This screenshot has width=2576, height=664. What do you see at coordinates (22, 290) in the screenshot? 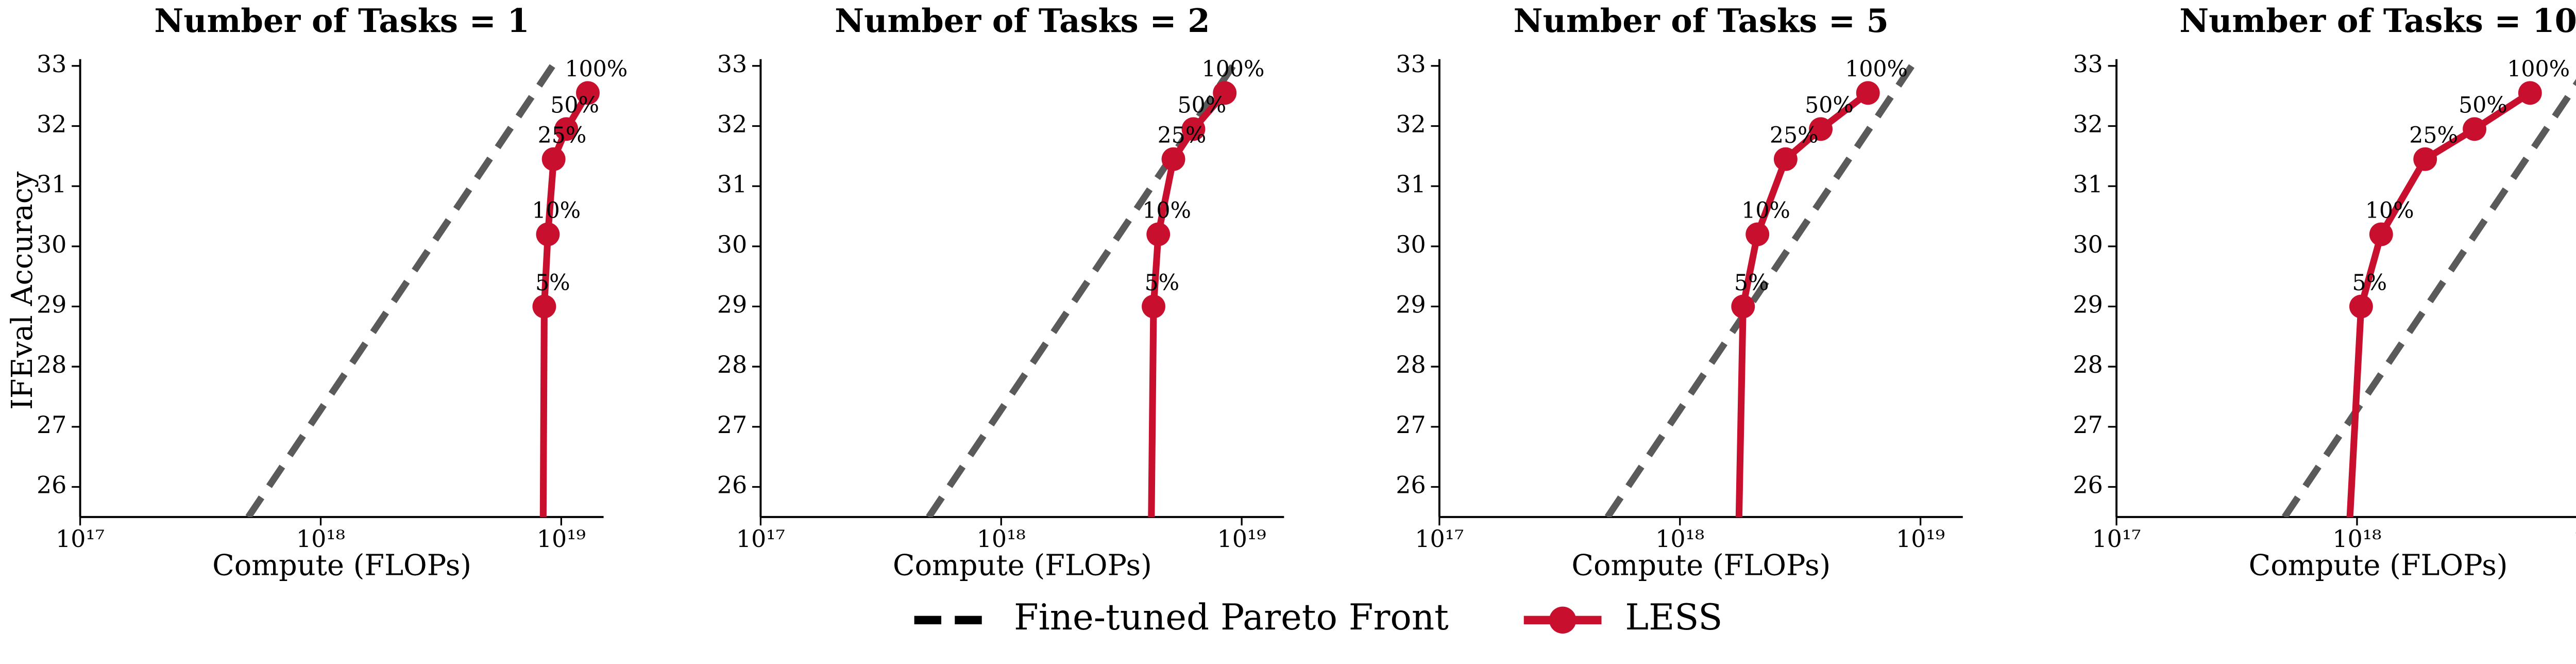
I see `y-axis-label: IFEval Accuracy` at bounding box center [22, 290].